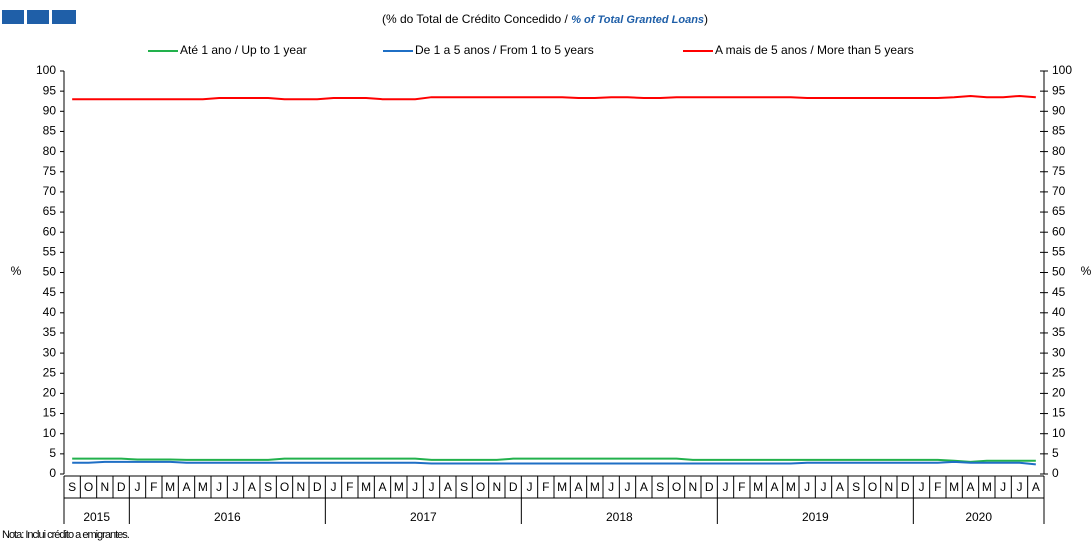 This screenshot has width=1092, height=542. Describe the element at coordinates (50, 393) in the screenshot. I see `y-tick-label: 20` at that location.